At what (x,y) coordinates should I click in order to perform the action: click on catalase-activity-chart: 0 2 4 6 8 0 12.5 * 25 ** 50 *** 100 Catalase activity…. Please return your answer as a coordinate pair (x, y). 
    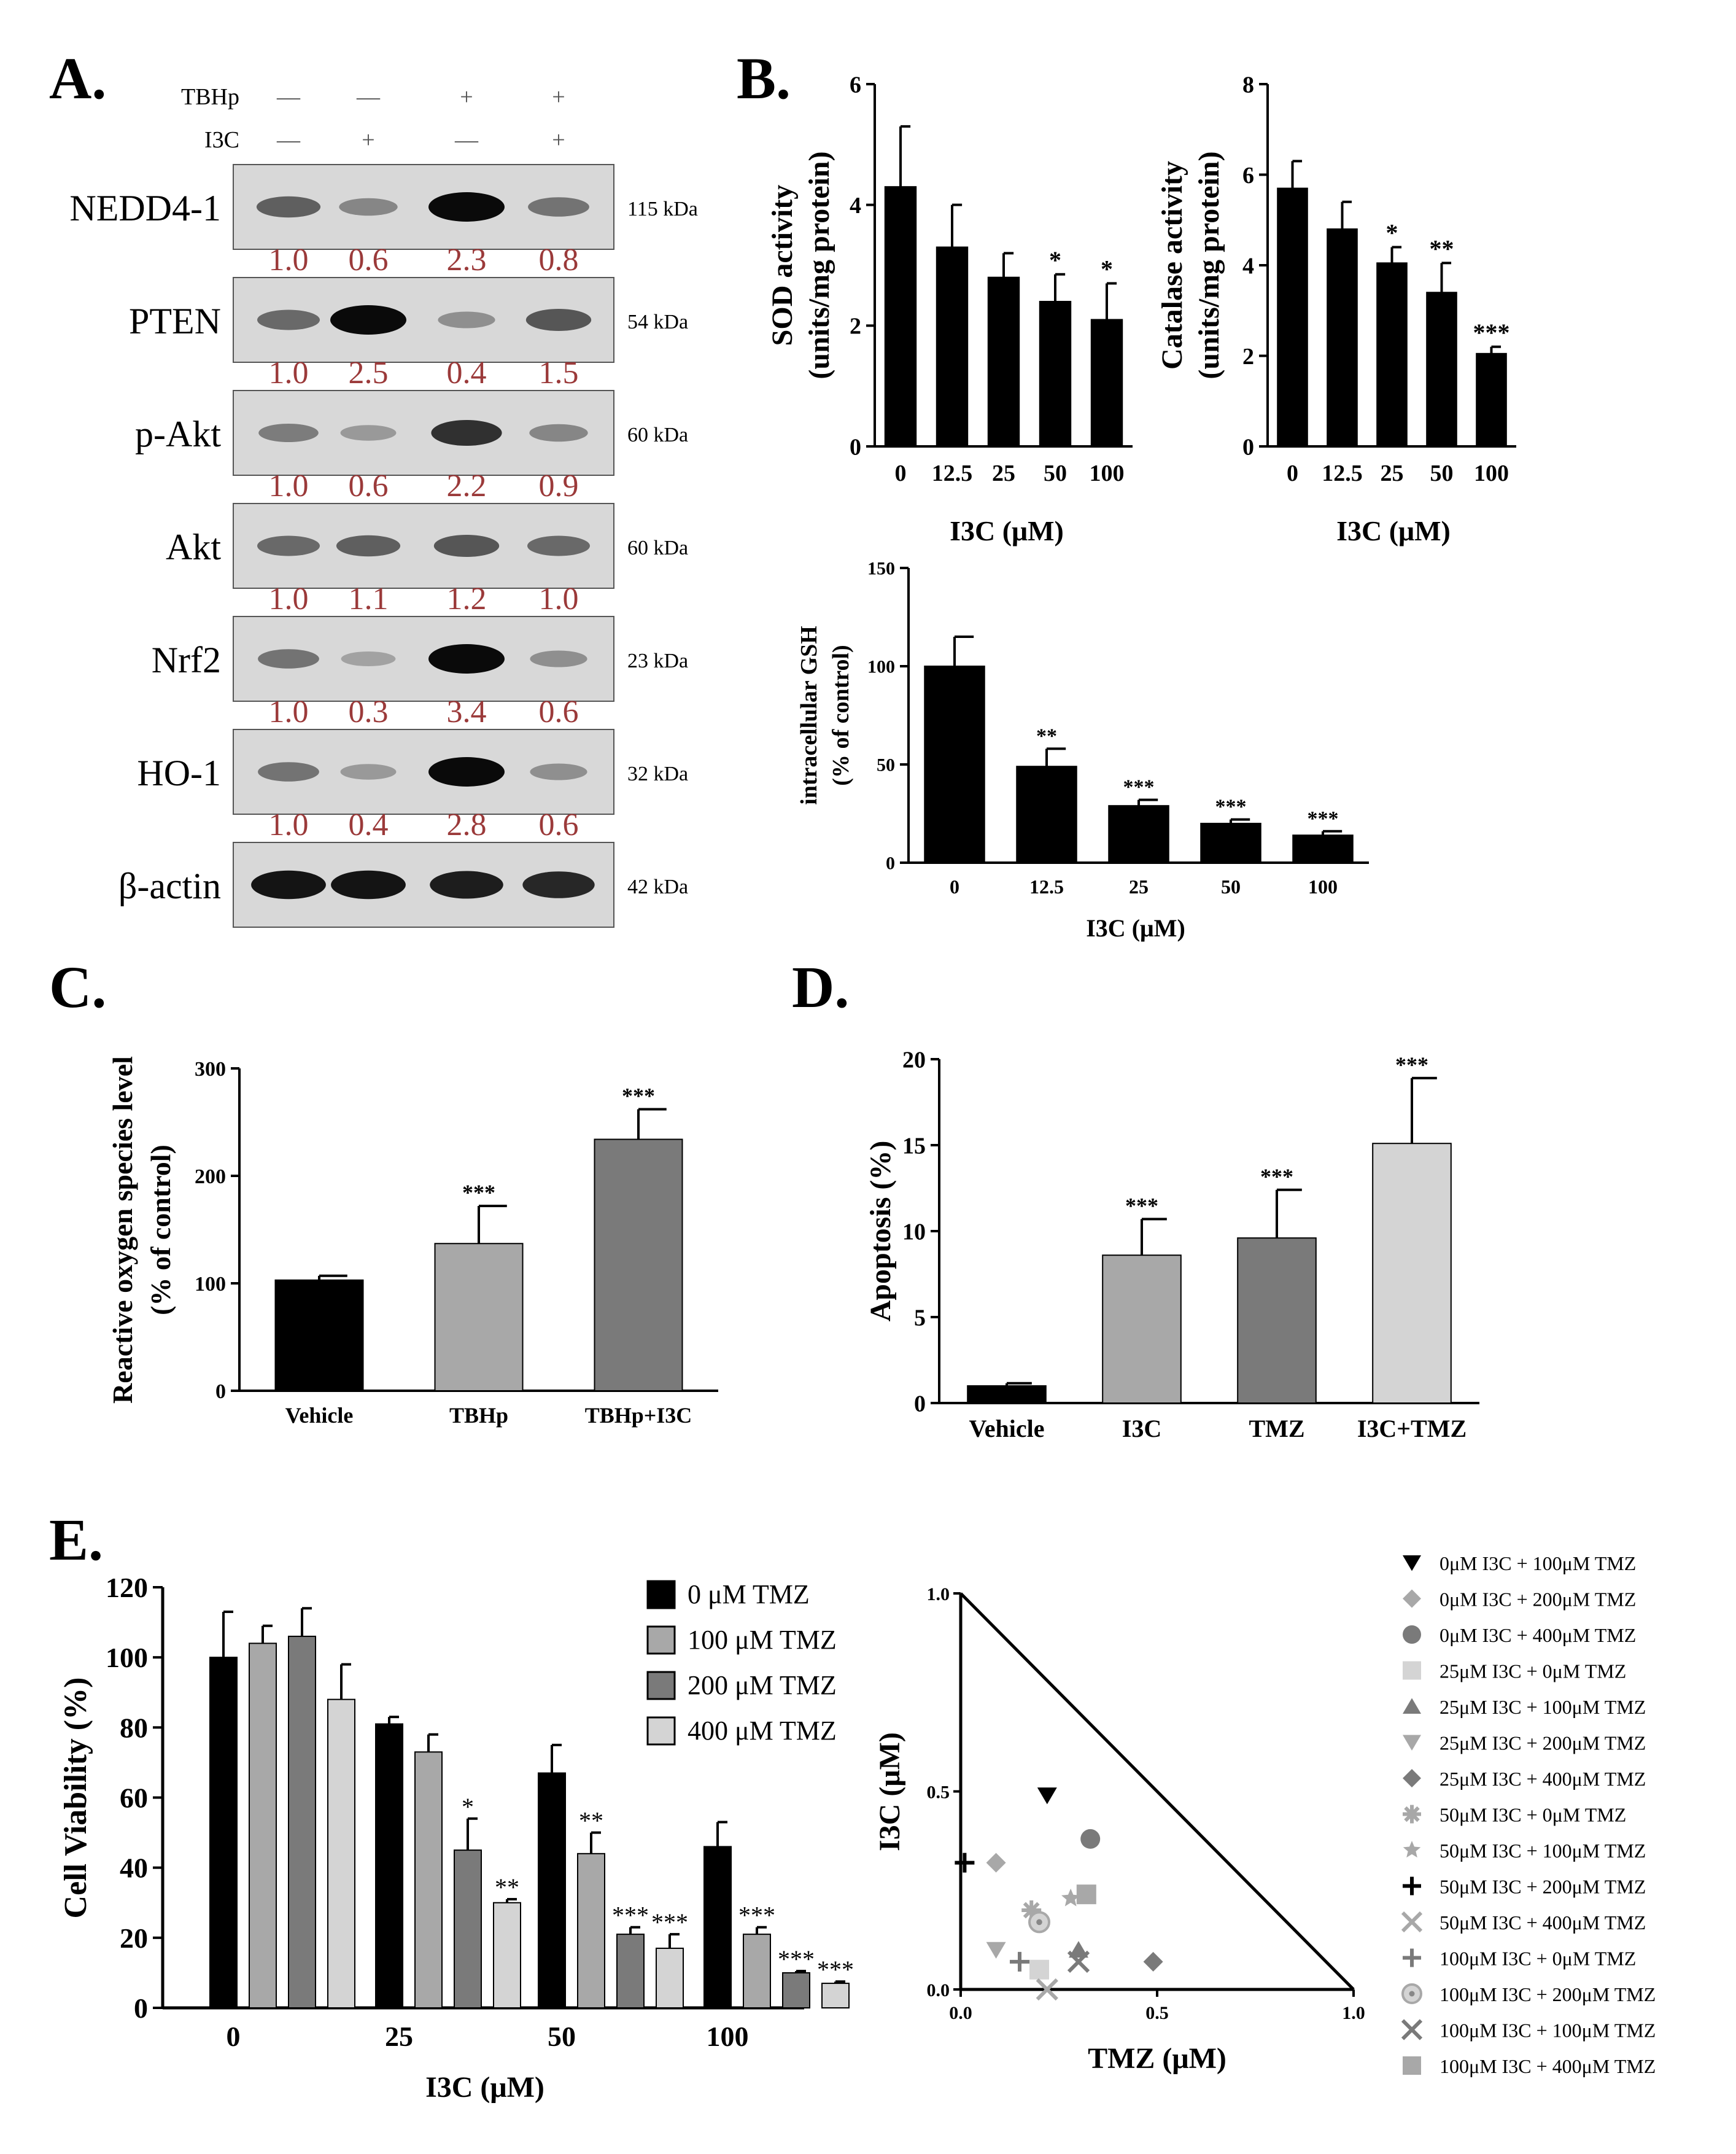
    Looking at the image, I should click on (1336, 309).